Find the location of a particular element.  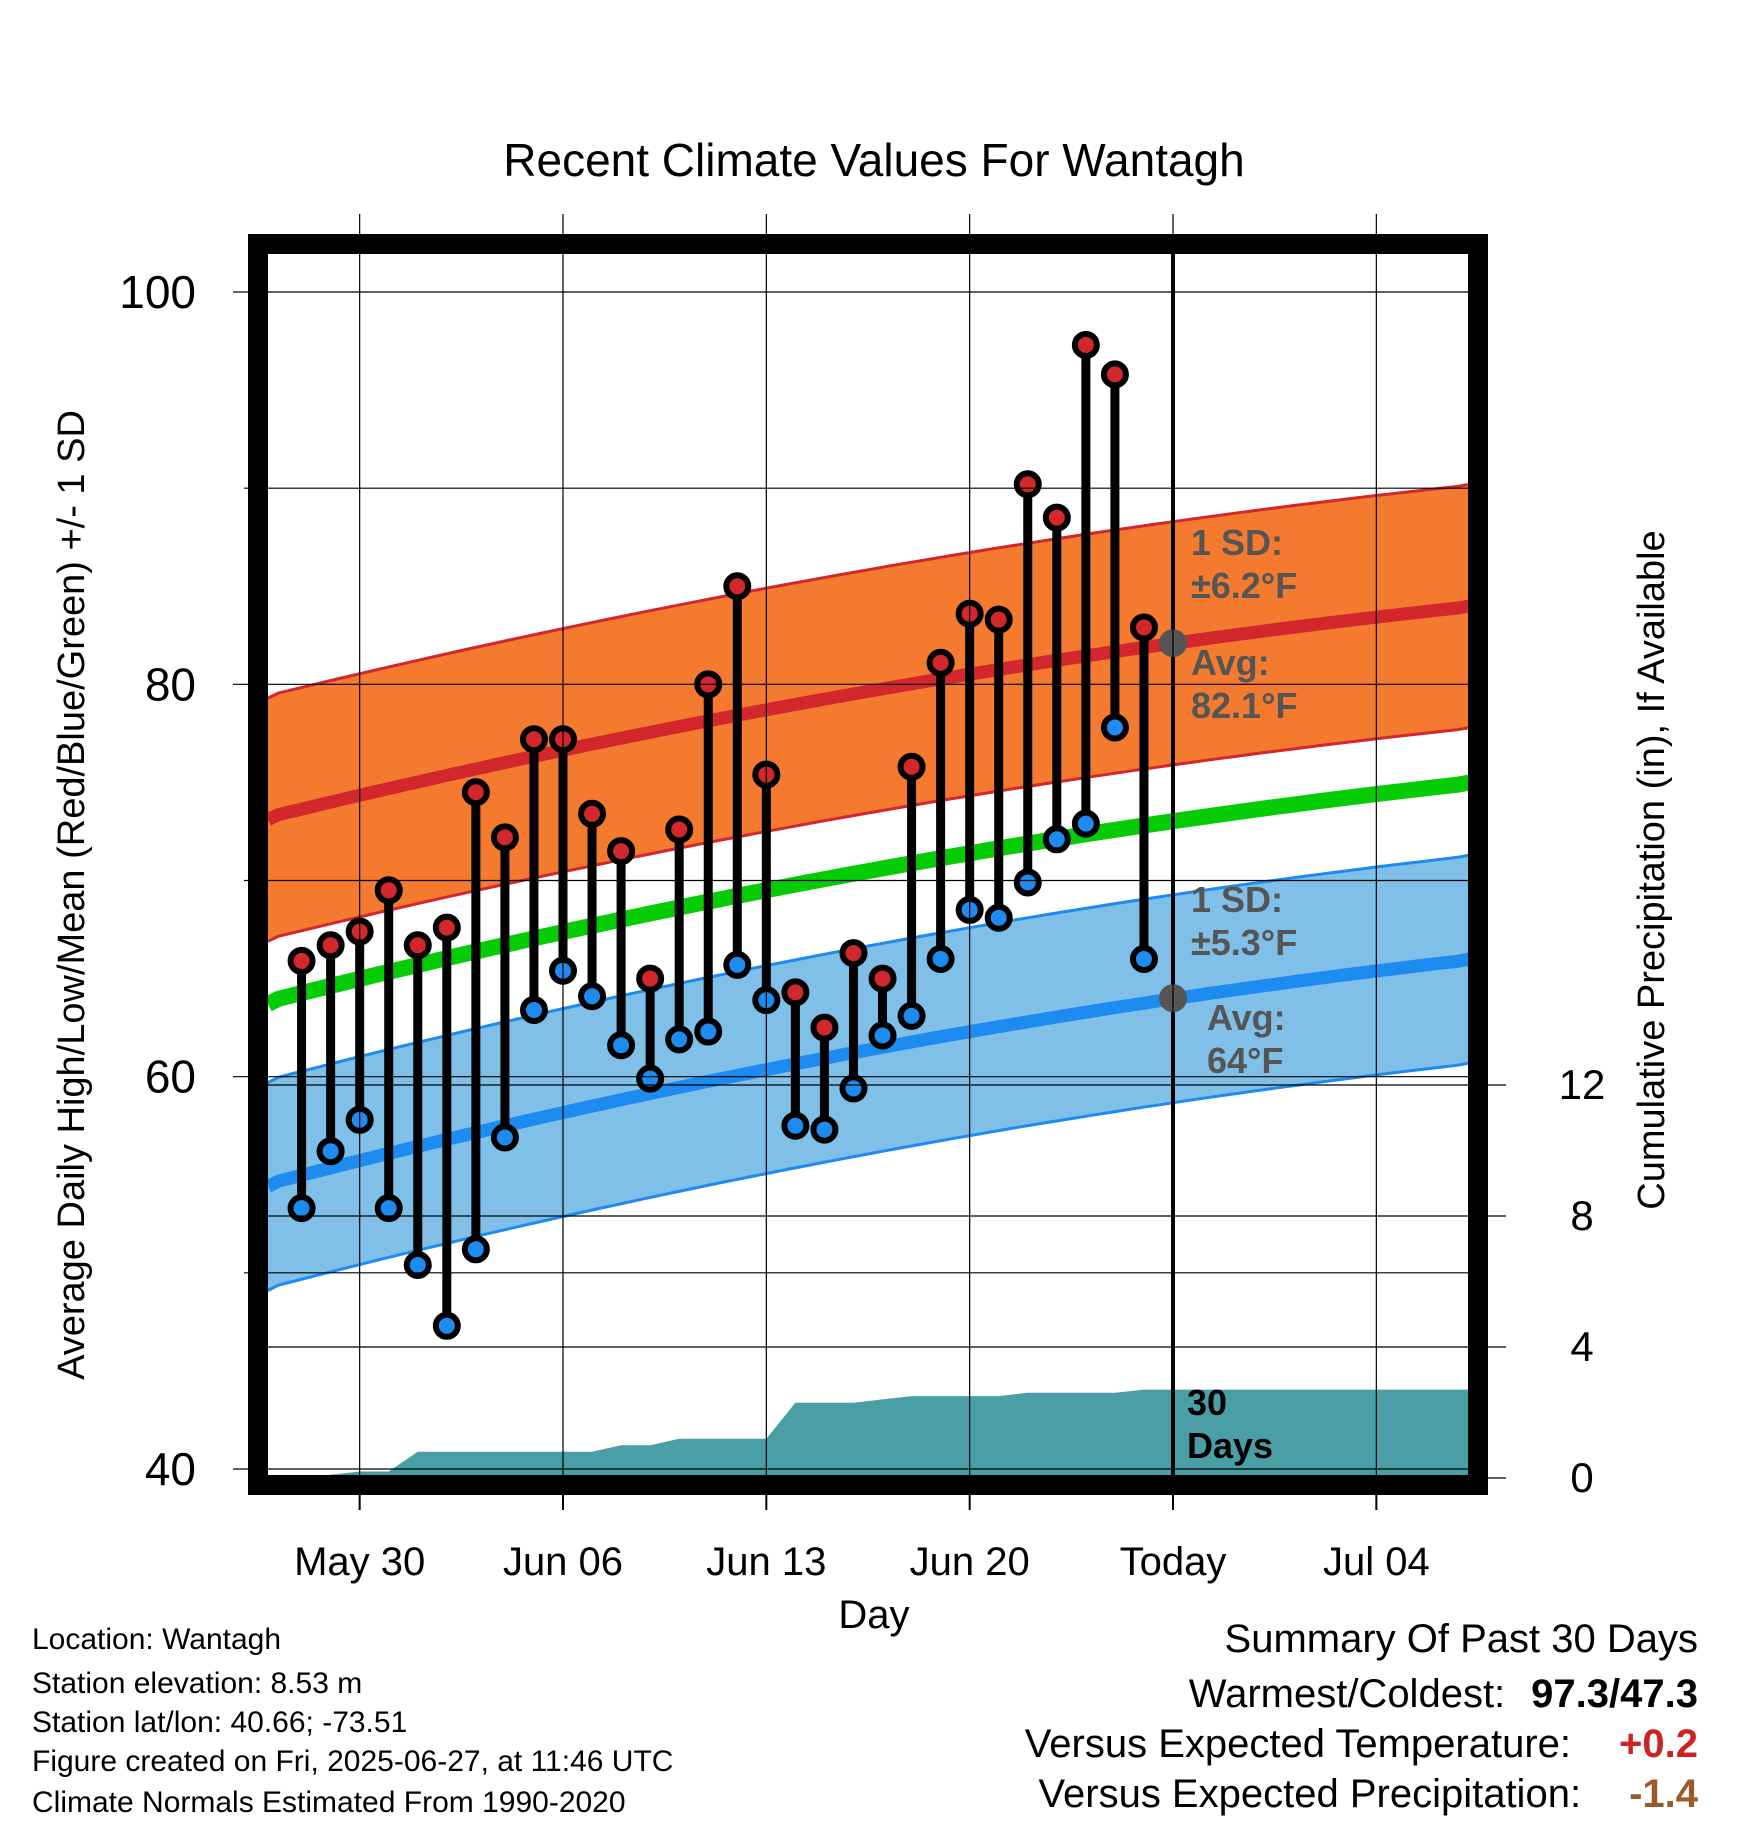

chart-title: Recent Climate Values For Wantagh is located at coordinates (873, 160).